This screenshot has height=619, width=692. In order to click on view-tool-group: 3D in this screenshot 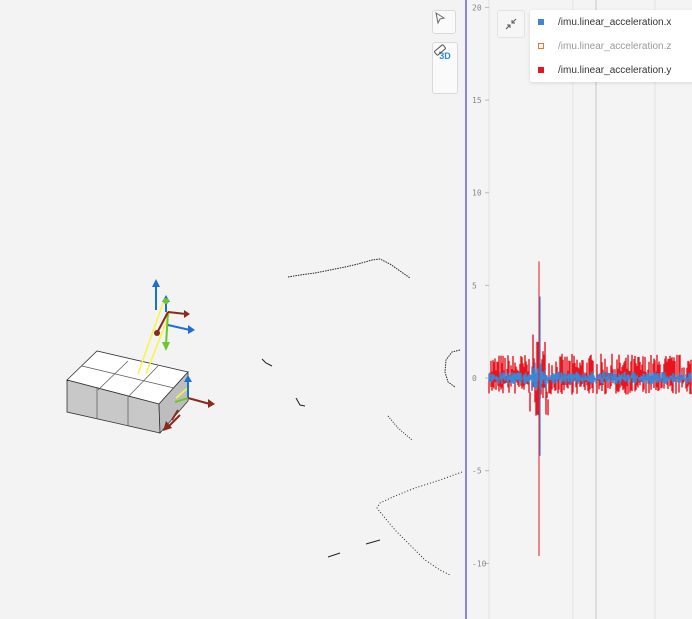, I will do `click(445, 68)`.